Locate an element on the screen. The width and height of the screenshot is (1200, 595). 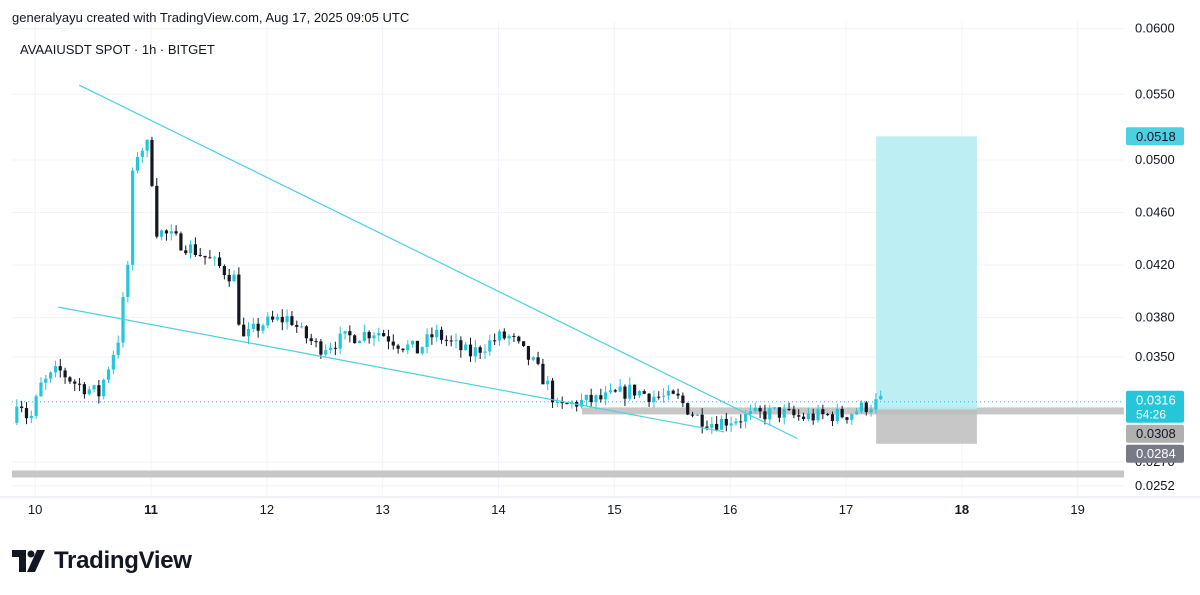
stop-zone is located at coordinates (926, 426).